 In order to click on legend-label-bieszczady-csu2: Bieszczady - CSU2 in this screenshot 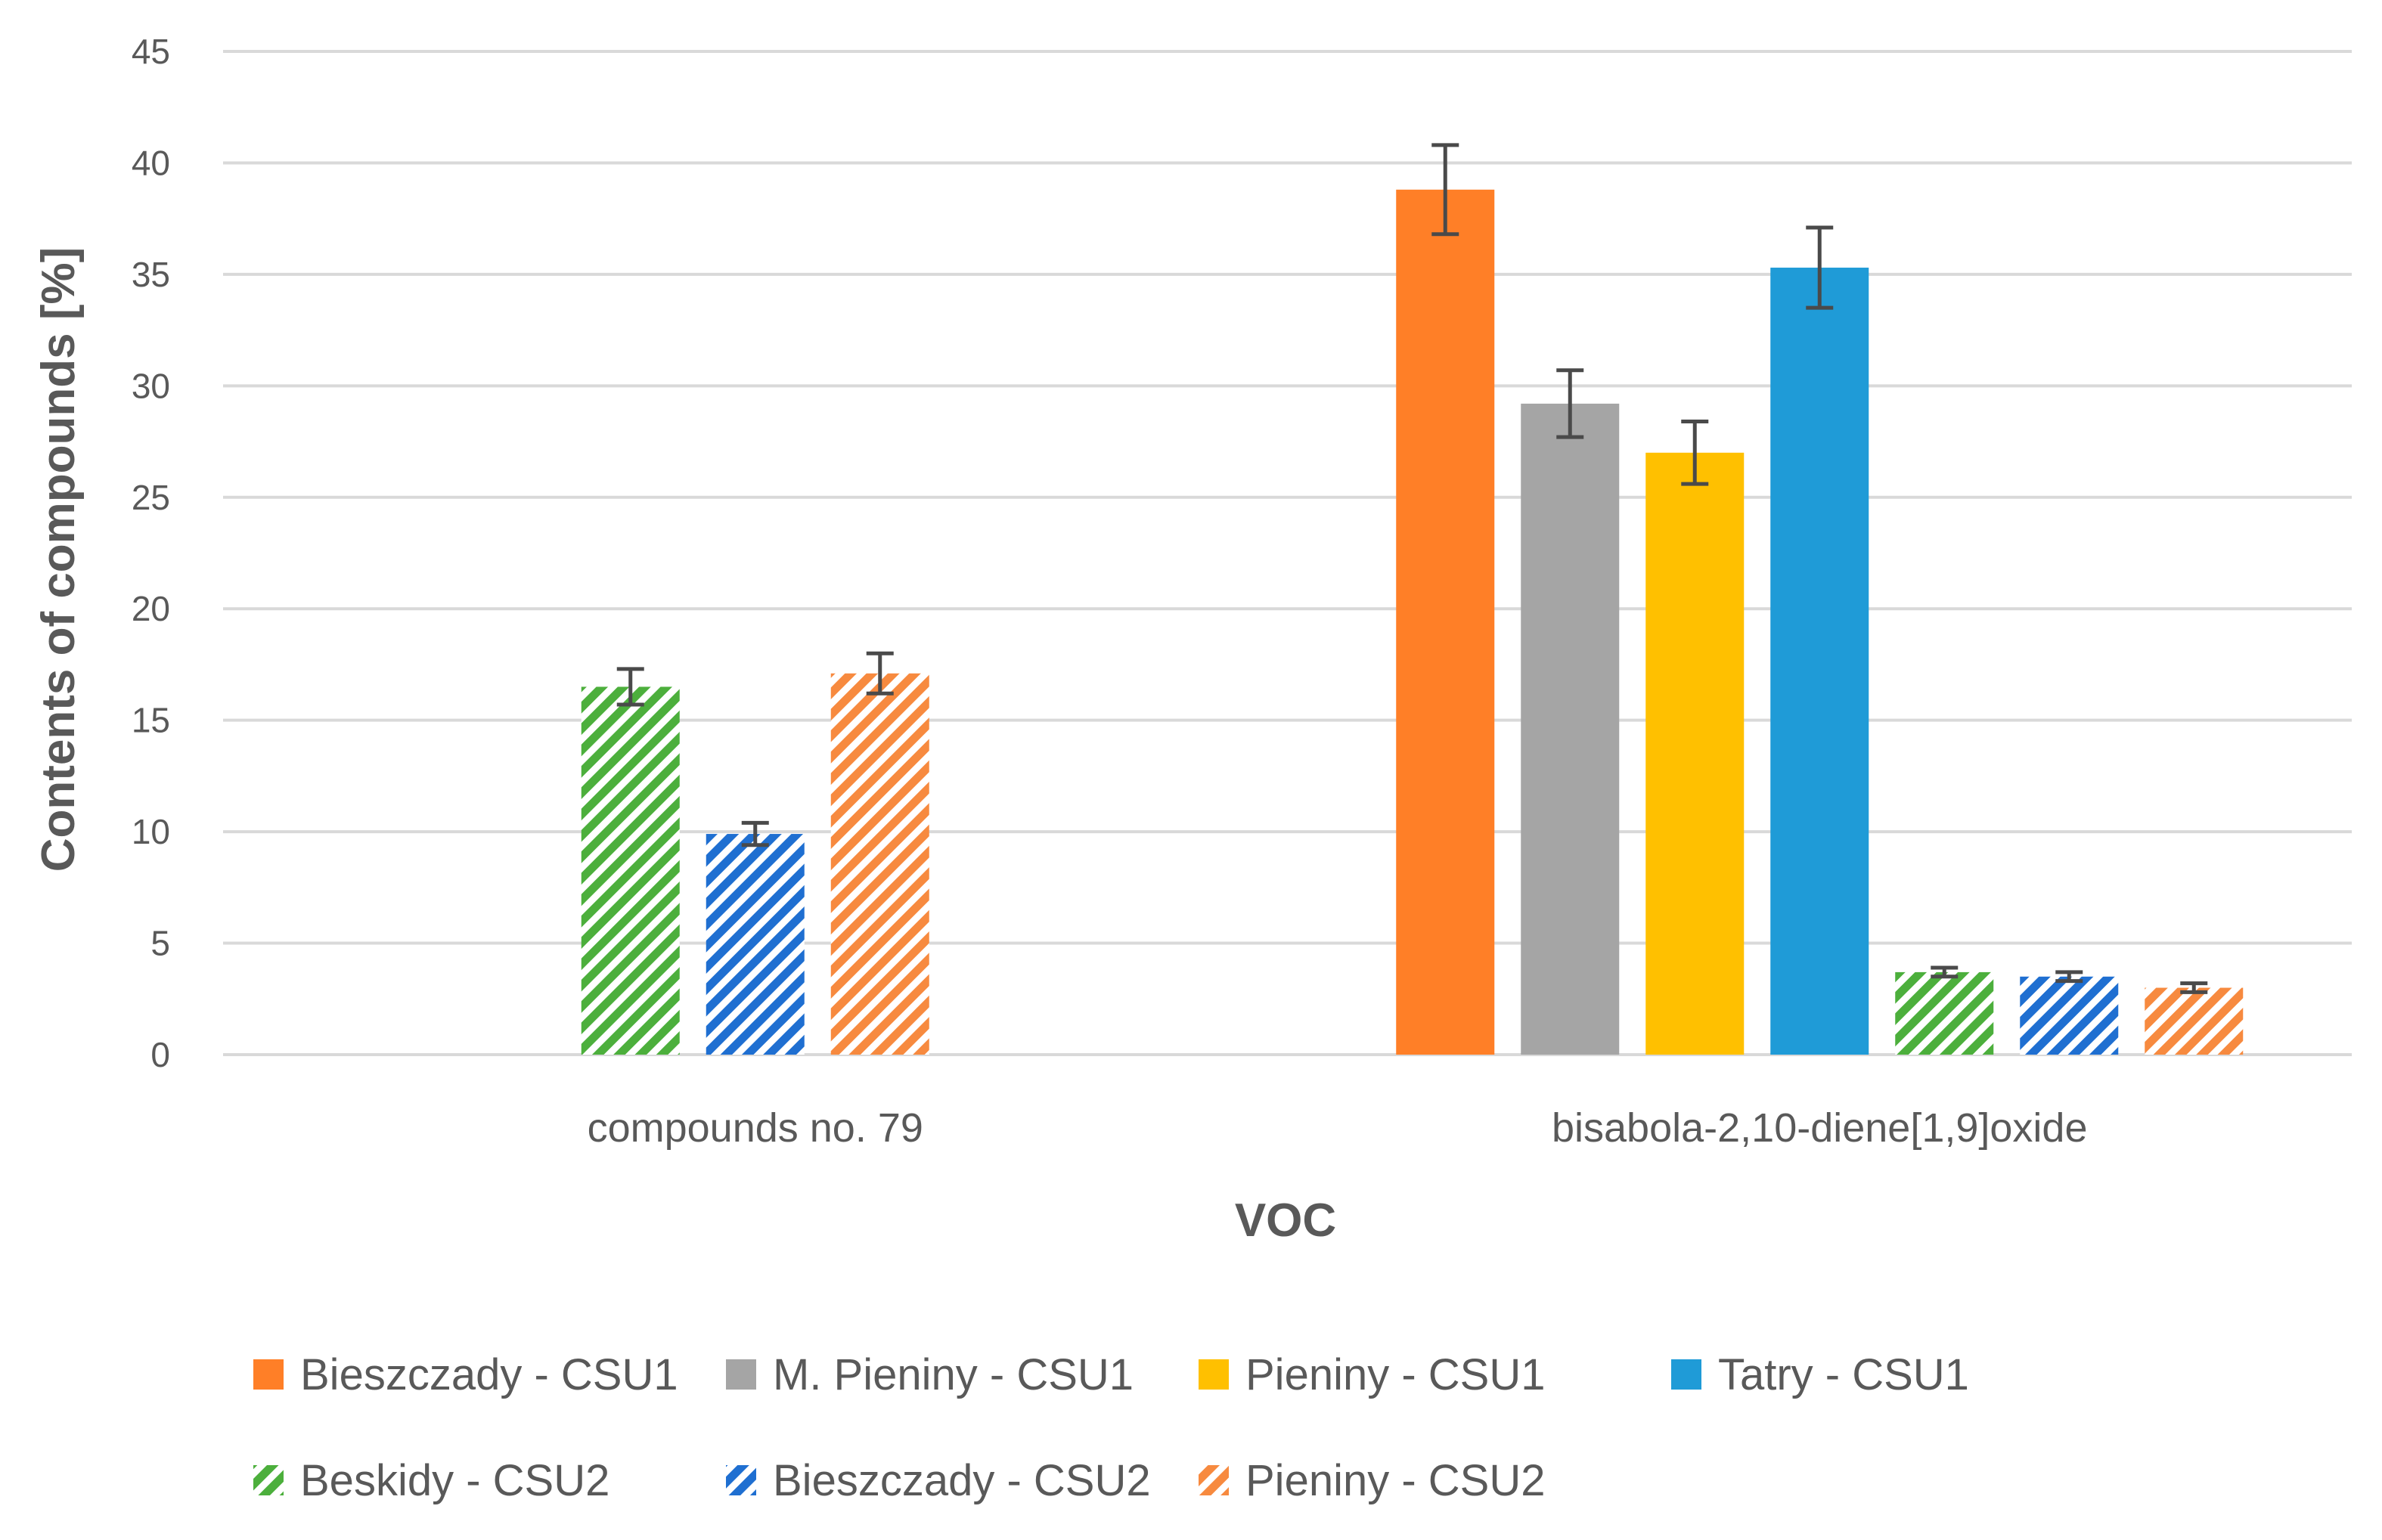, I will do `click(962, 1480)`.